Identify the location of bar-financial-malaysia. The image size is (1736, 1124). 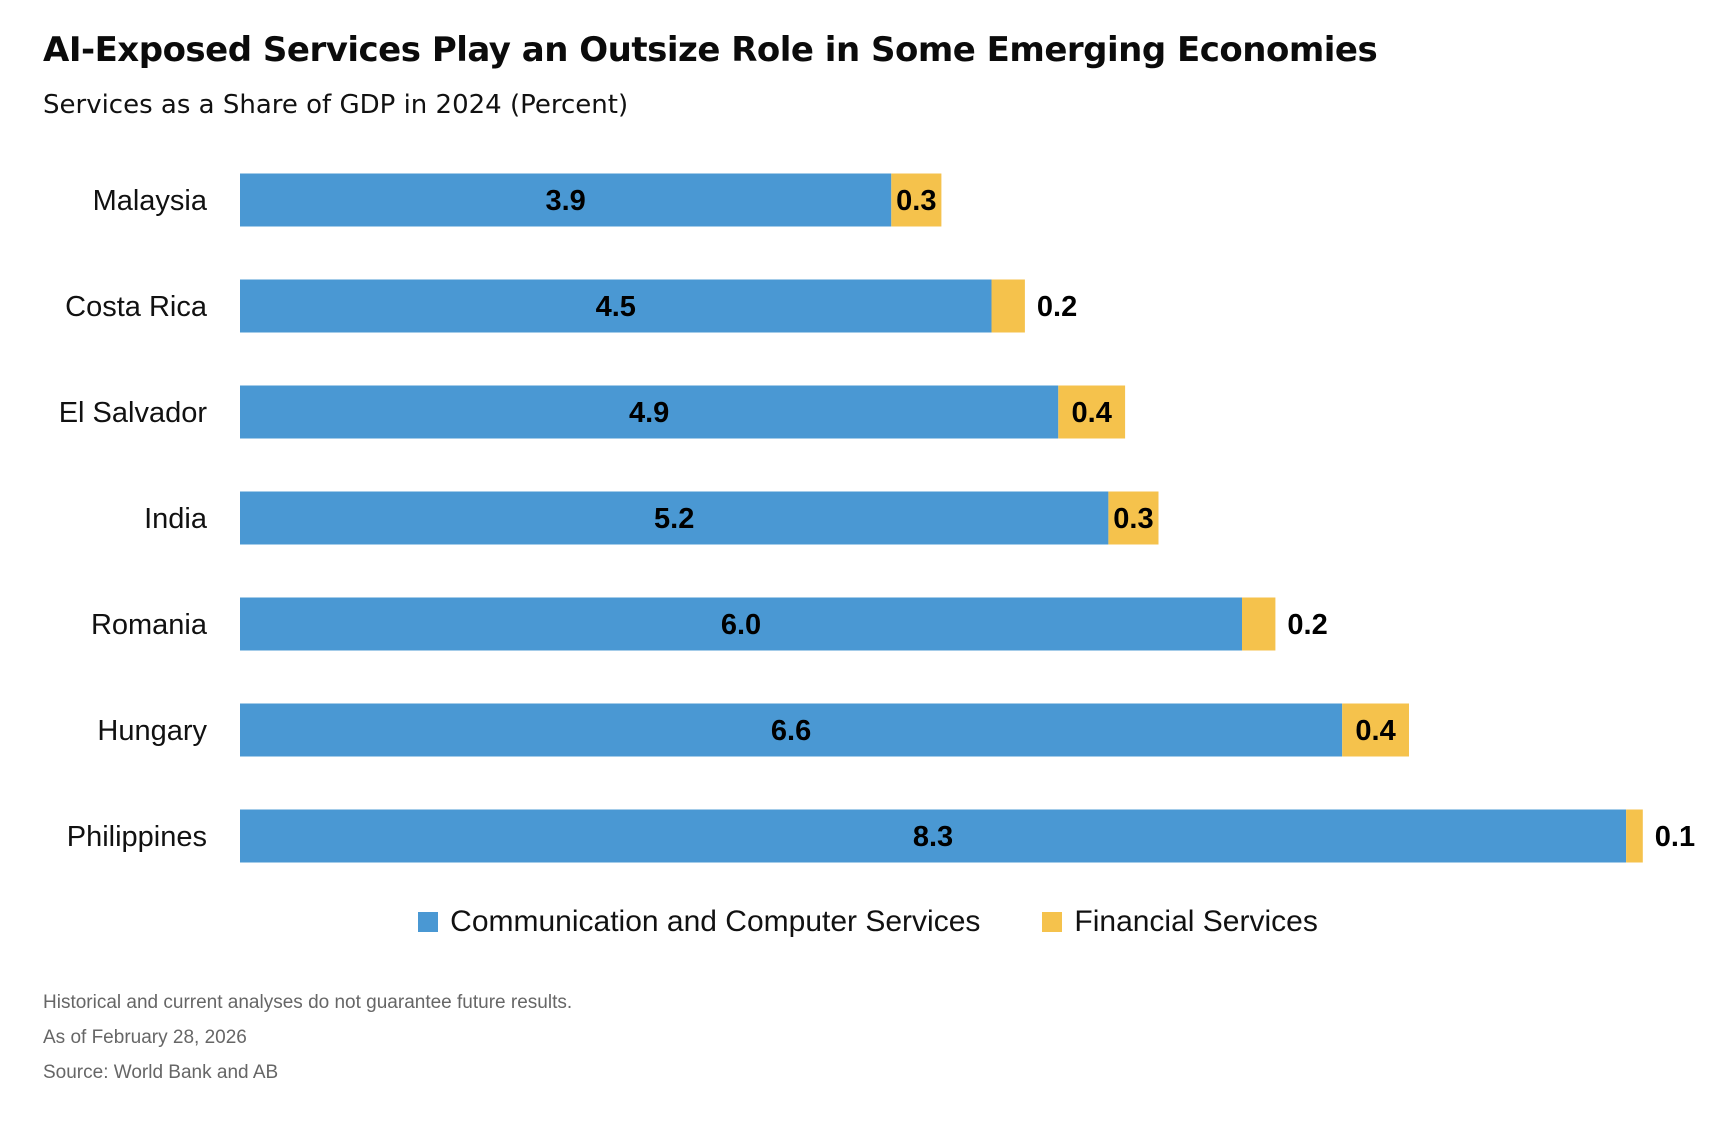
(916, 200).